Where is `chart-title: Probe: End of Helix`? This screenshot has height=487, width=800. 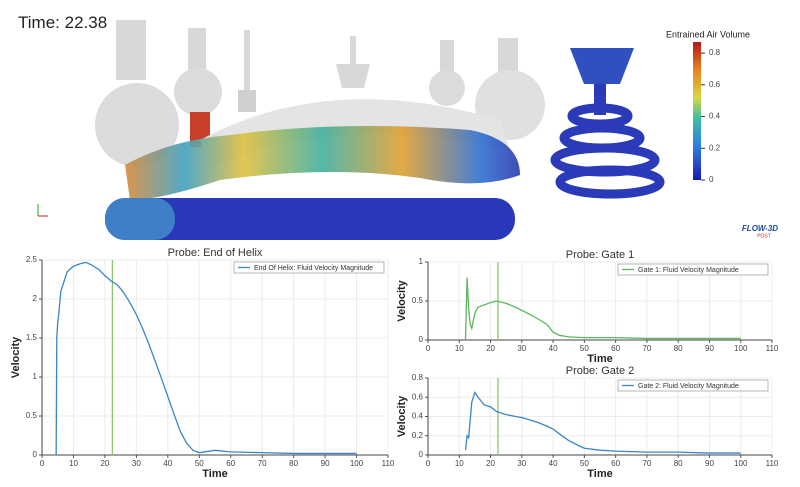 chart-title: Probe: End of Helix is located at coordinates (215, 253).